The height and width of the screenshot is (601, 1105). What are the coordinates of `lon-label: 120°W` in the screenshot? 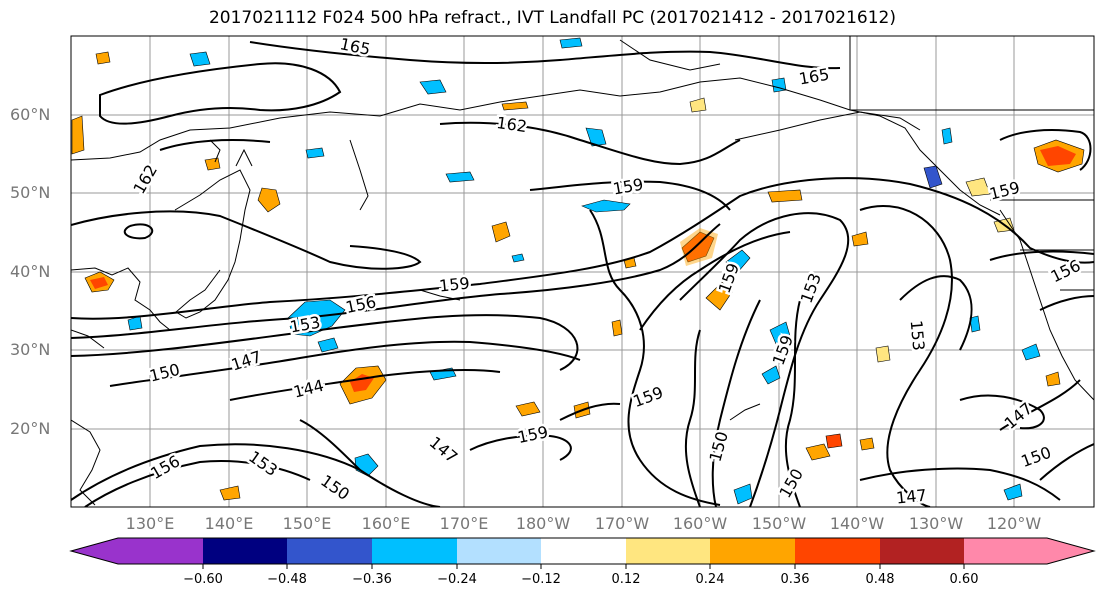 It's located at (1014, 523).